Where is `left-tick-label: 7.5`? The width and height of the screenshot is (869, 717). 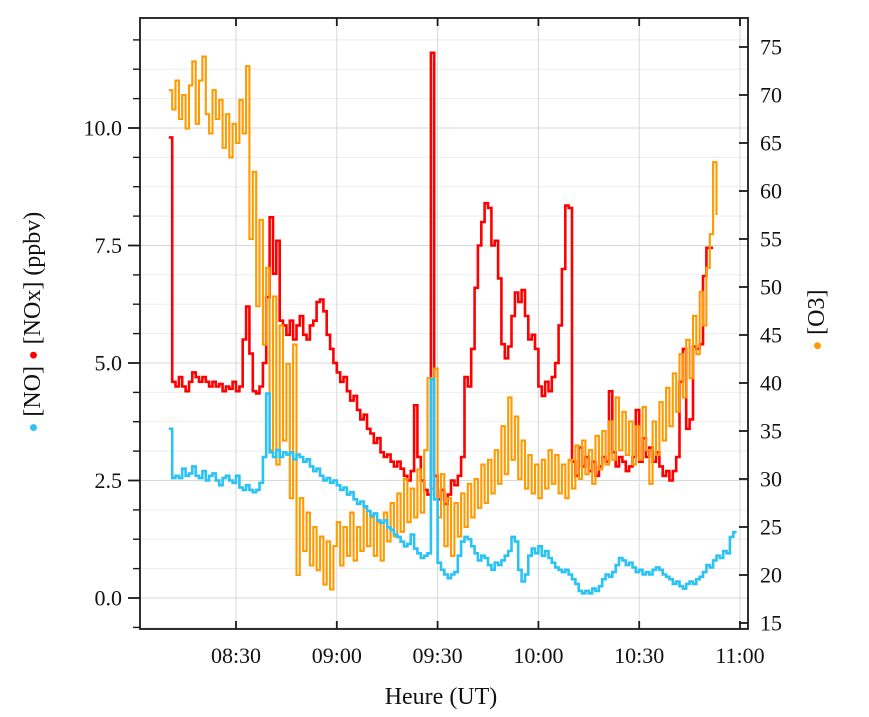 left-tick-label: 7.5 is located at coordinates (109, 245).